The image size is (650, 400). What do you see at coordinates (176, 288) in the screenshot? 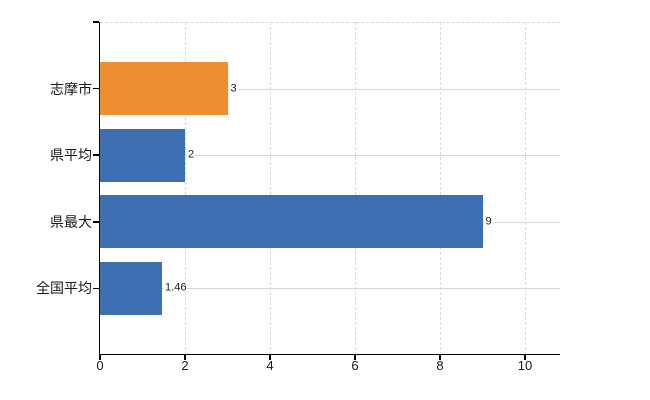
I see `bar-value-label: 1.46` at bounding box center [176, 288].